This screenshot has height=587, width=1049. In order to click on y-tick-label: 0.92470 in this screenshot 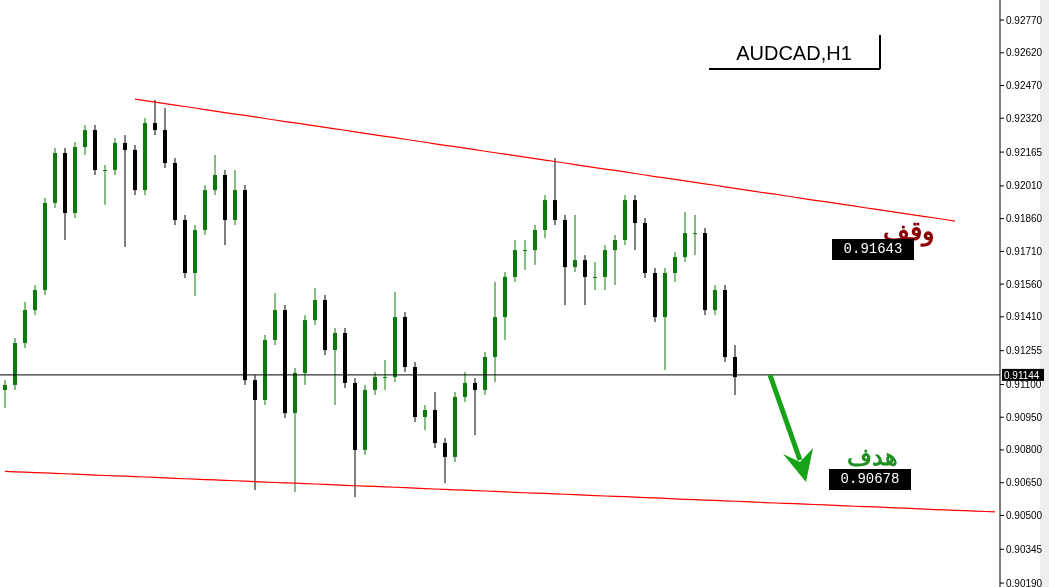, I will do `click(1024, 86)`.